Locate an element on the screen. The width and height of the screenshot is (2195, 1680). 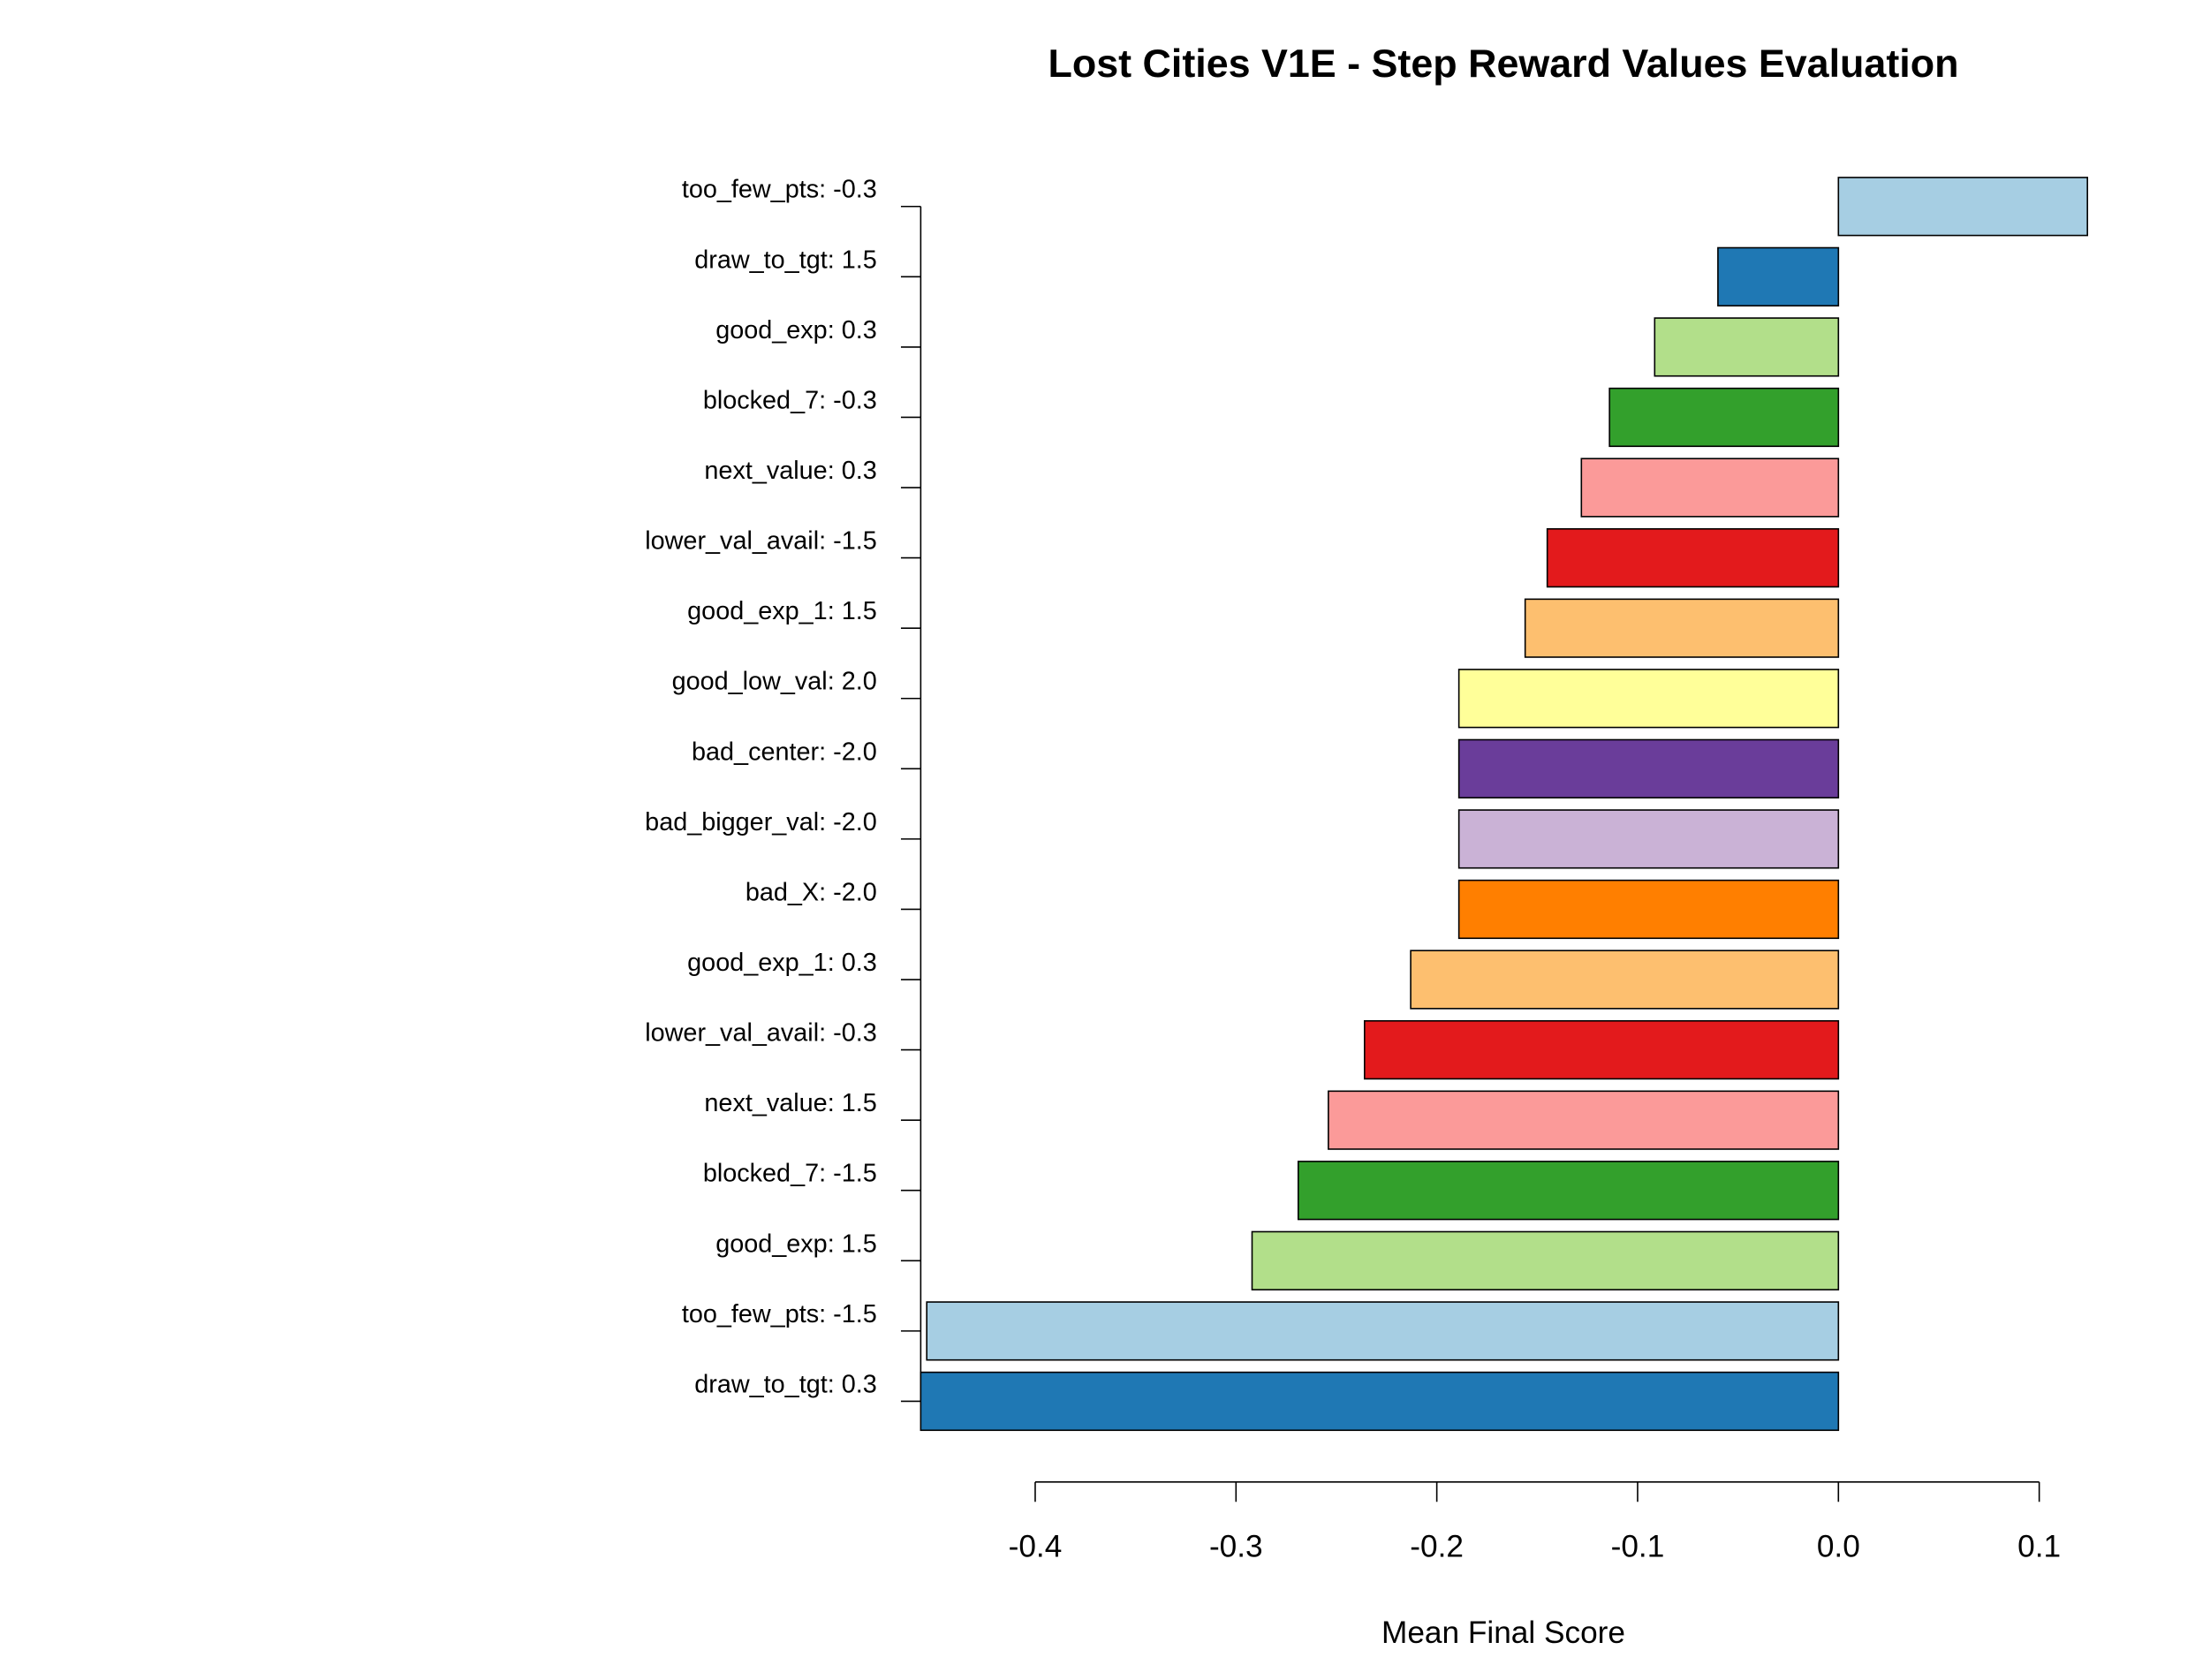
y-tick-label: too_few_pts: -1.5 is located at coordinates (780, 1314).